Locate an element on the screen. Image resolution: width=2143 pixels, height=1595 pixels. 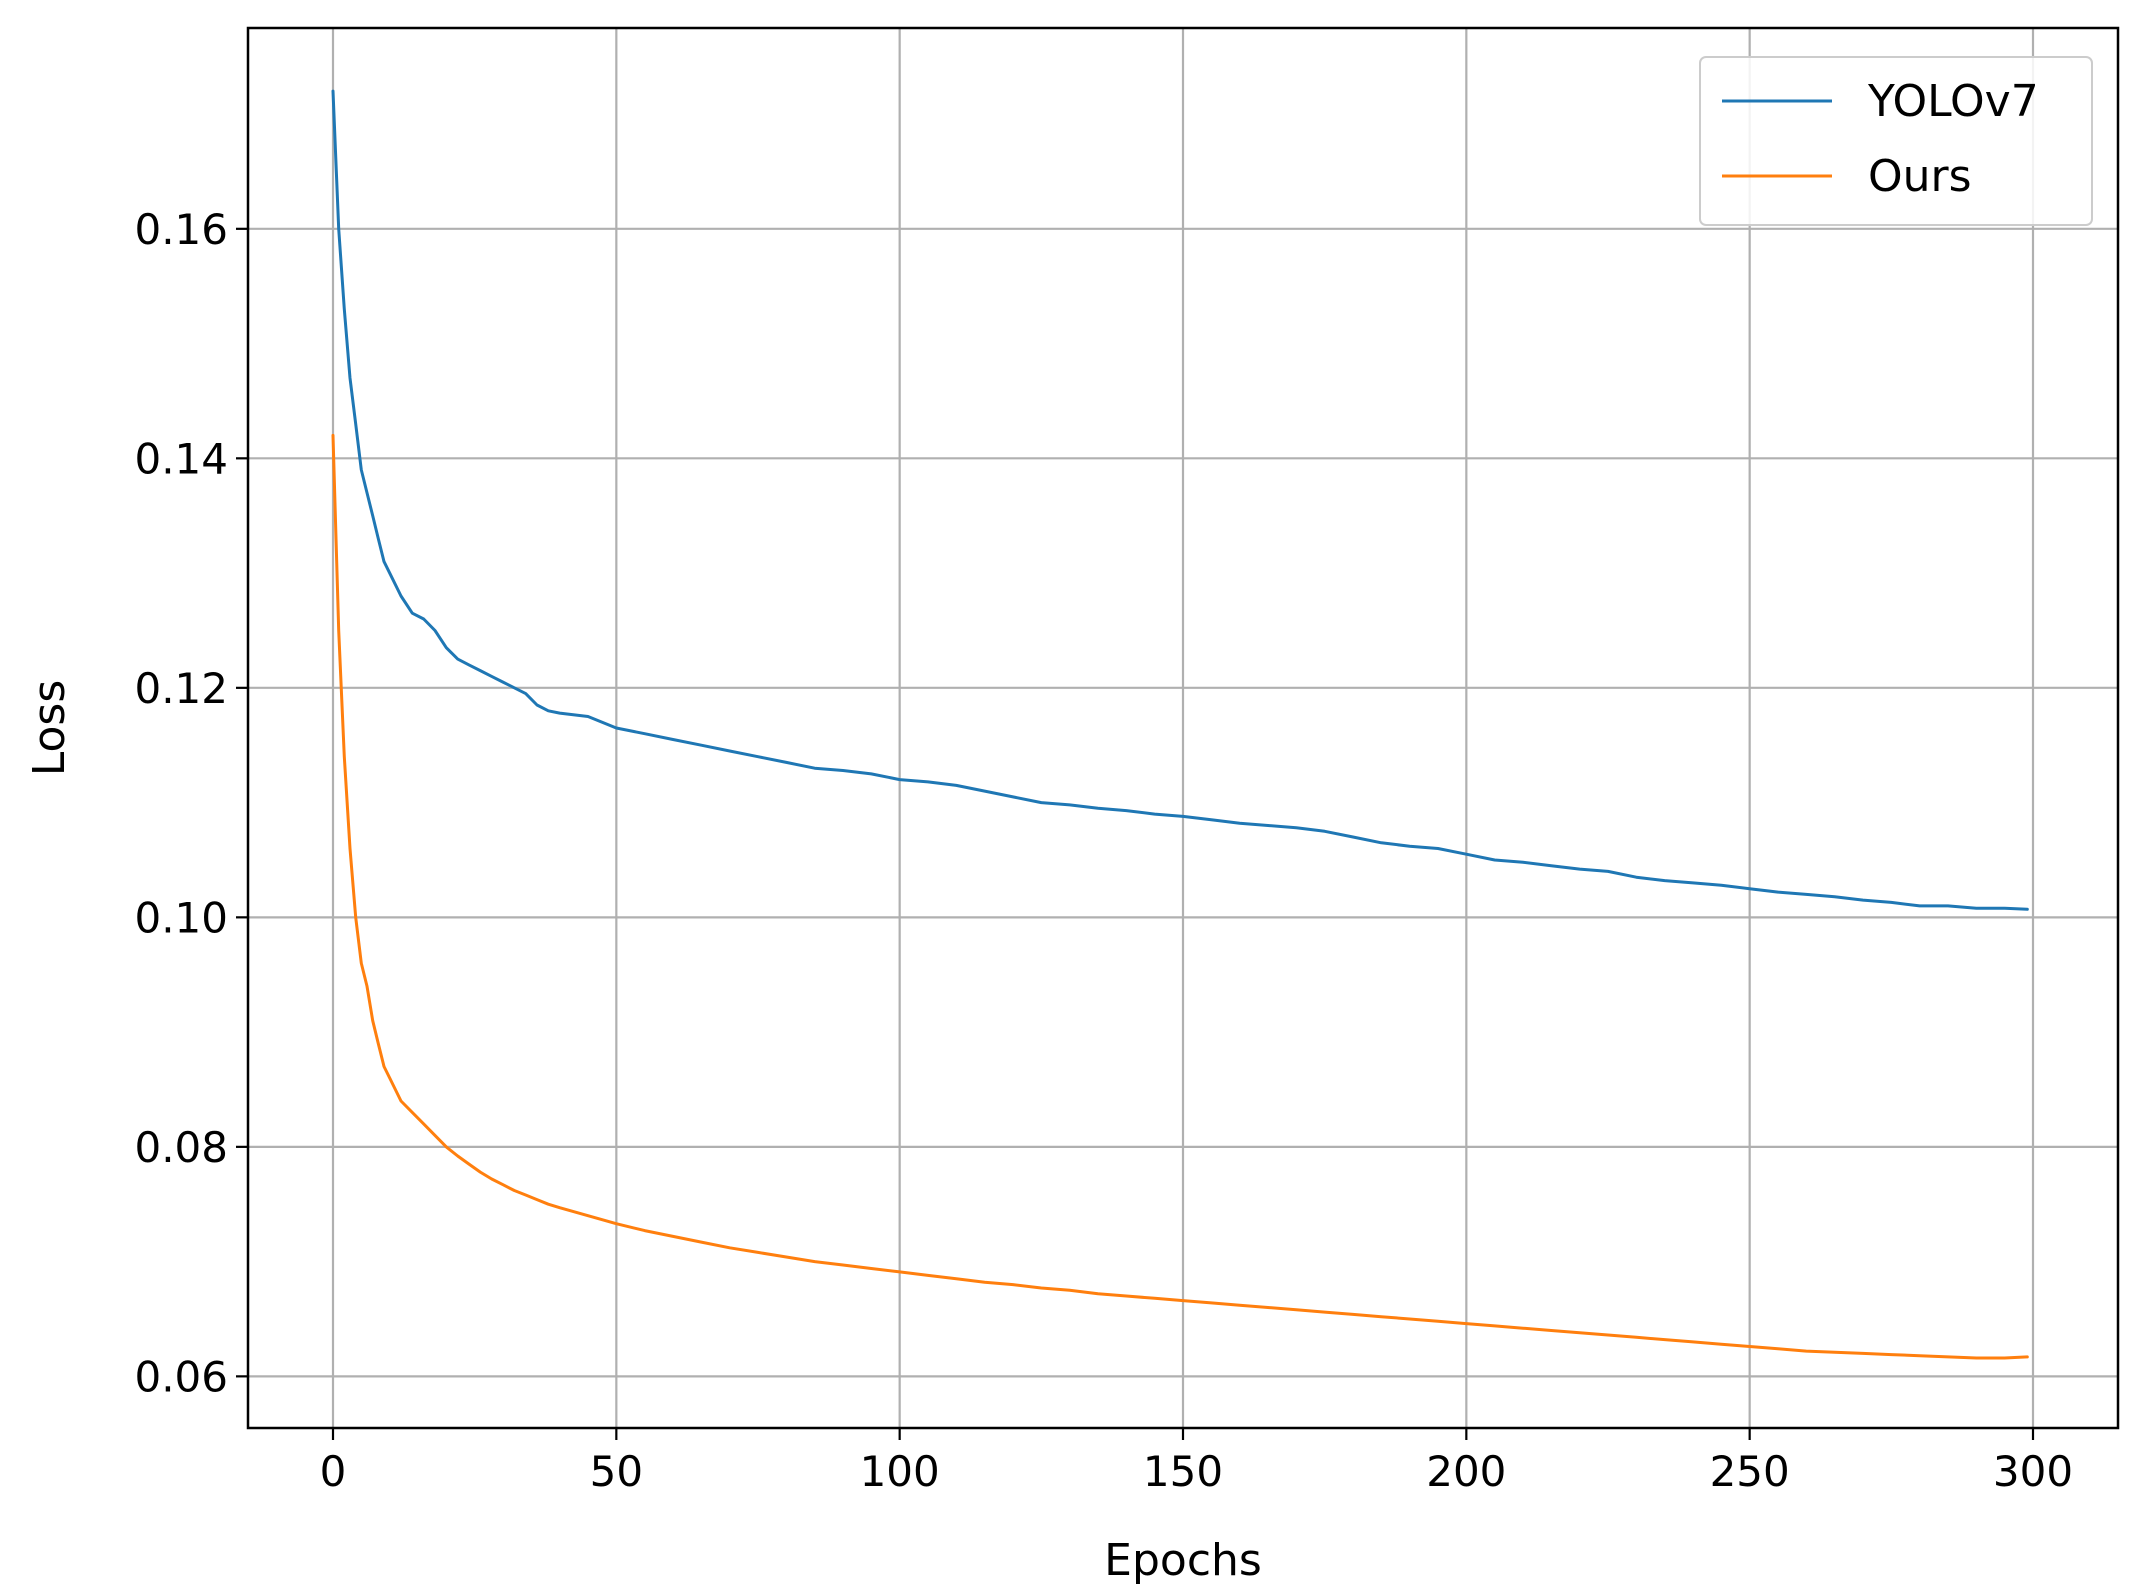
legend-box is located at coordinates (1896, 141).